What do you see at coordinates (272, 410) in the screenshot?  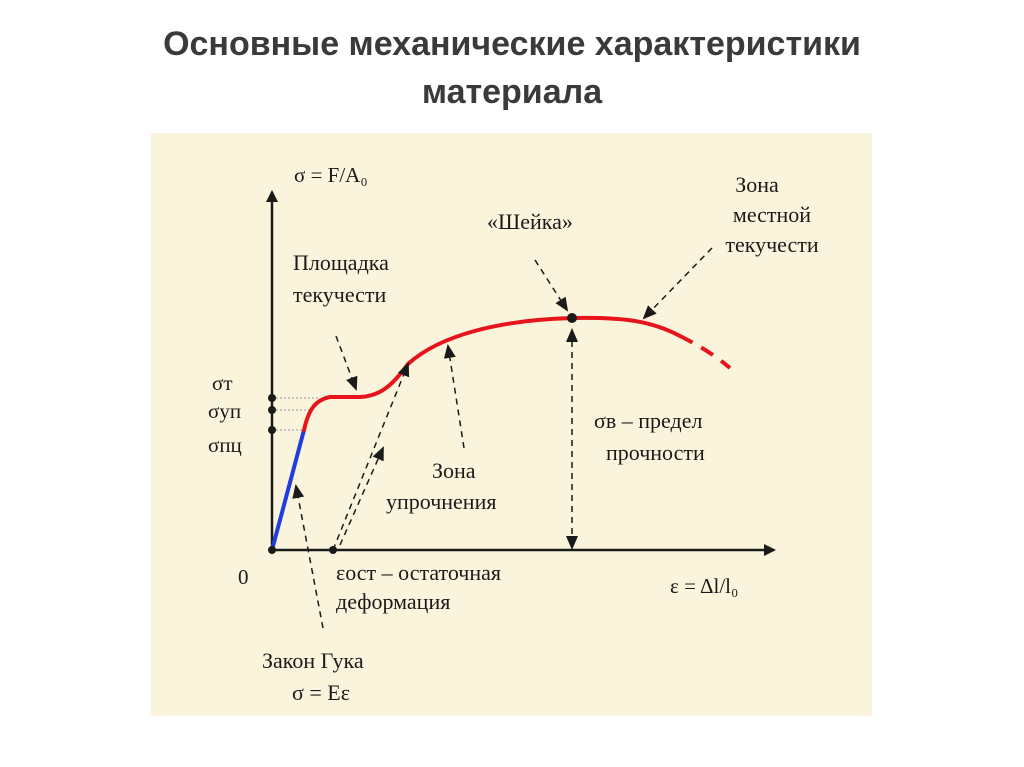 I see `sigma-up-dot` at bounding box center [272, 410].